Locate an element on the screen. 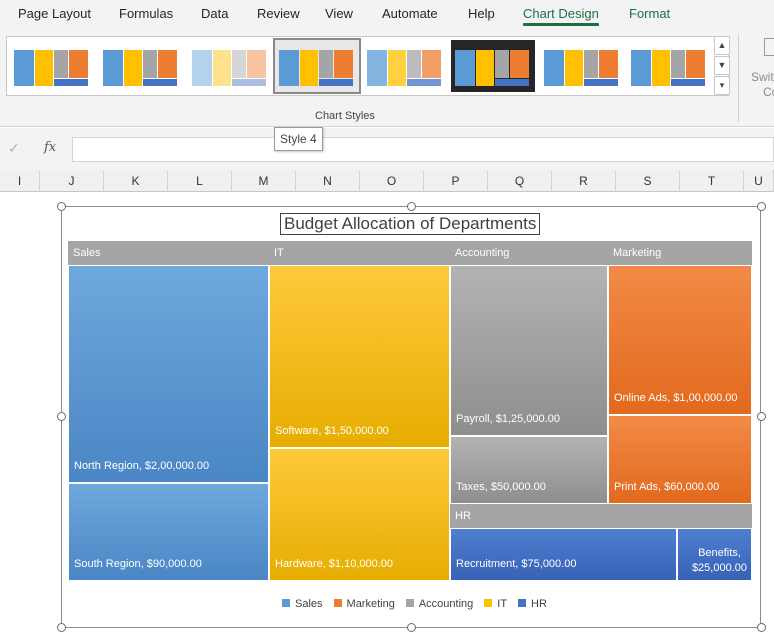 The width and height of the screenshot is (774, 636). treemap-header-marketing: Marketing is located at coordinates (680, 253).